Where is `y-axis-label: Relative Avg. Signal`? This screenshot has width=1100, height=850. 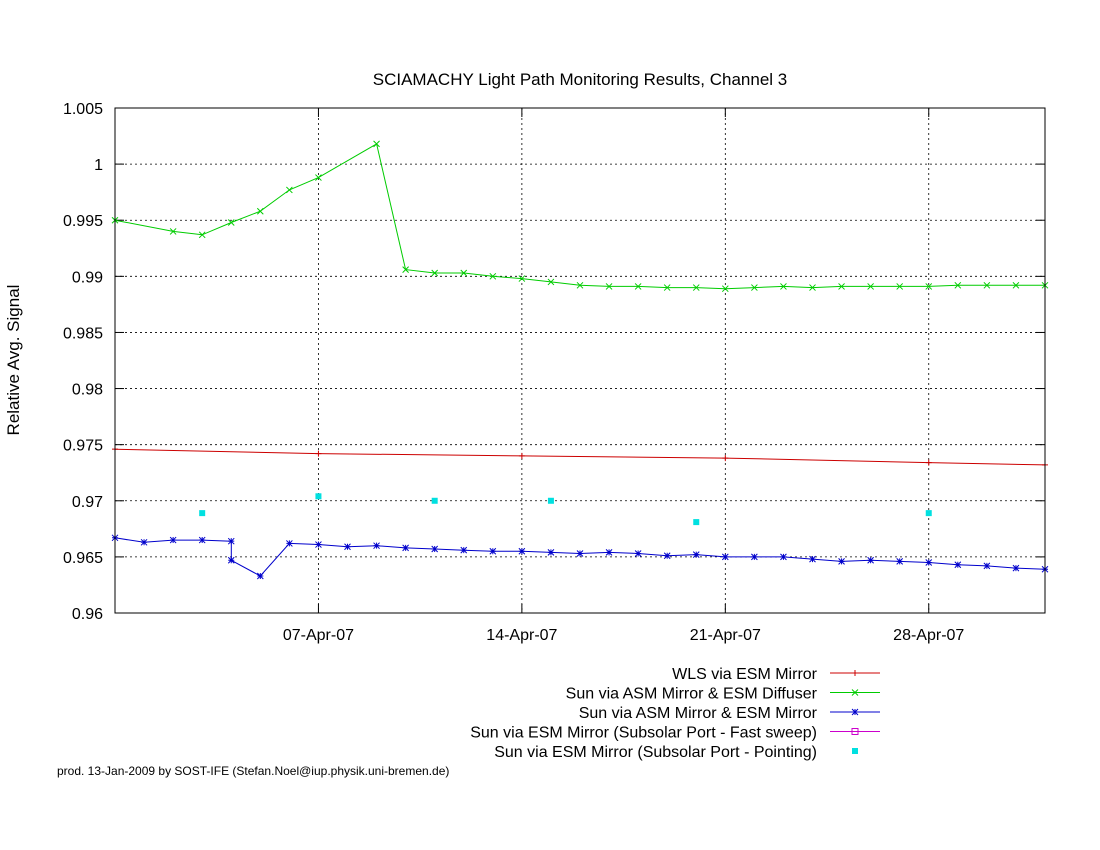 y-axis-label: Relative Avg. Signal is located at coordinates (13, 360).